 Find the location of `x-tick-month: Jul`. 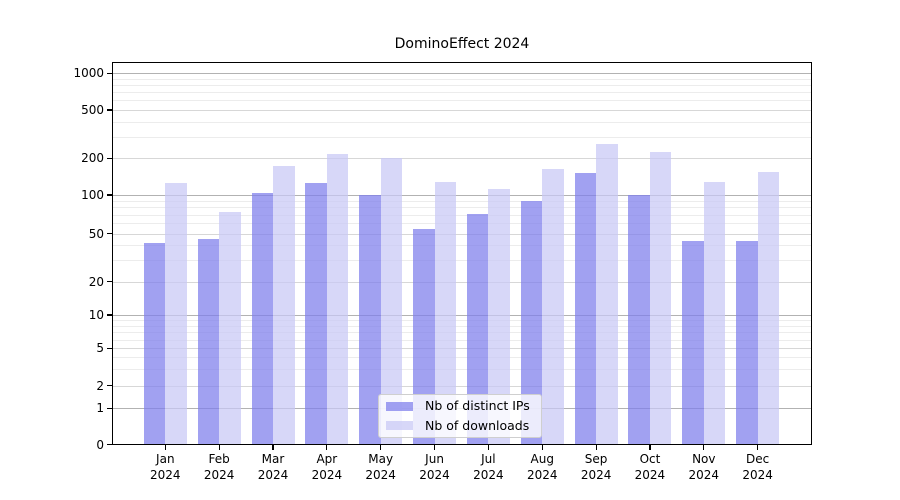

x-tick-month: Jul is located at coordinates (488, 459).